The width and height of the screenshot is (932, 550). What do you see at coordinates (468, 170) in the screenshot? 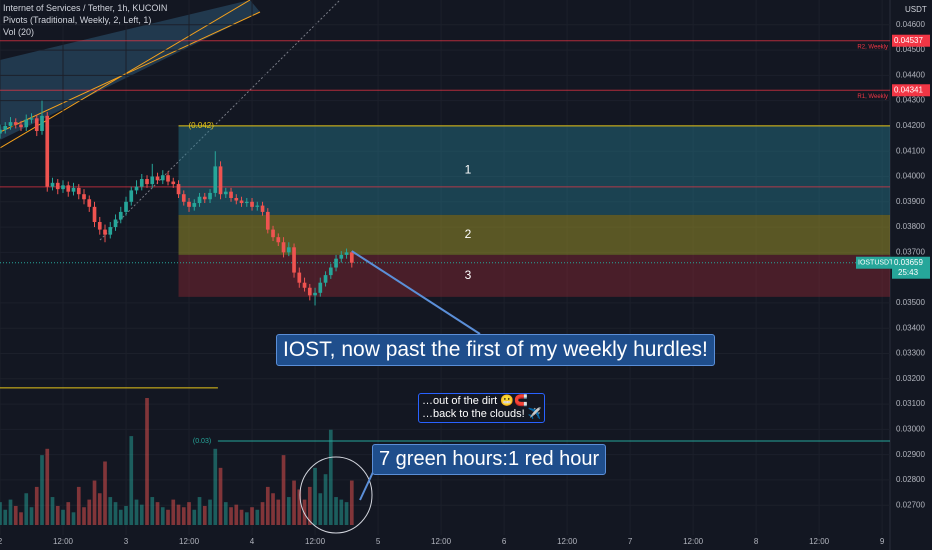
I see `zone-label: 1` at bounding box center [468, 170].